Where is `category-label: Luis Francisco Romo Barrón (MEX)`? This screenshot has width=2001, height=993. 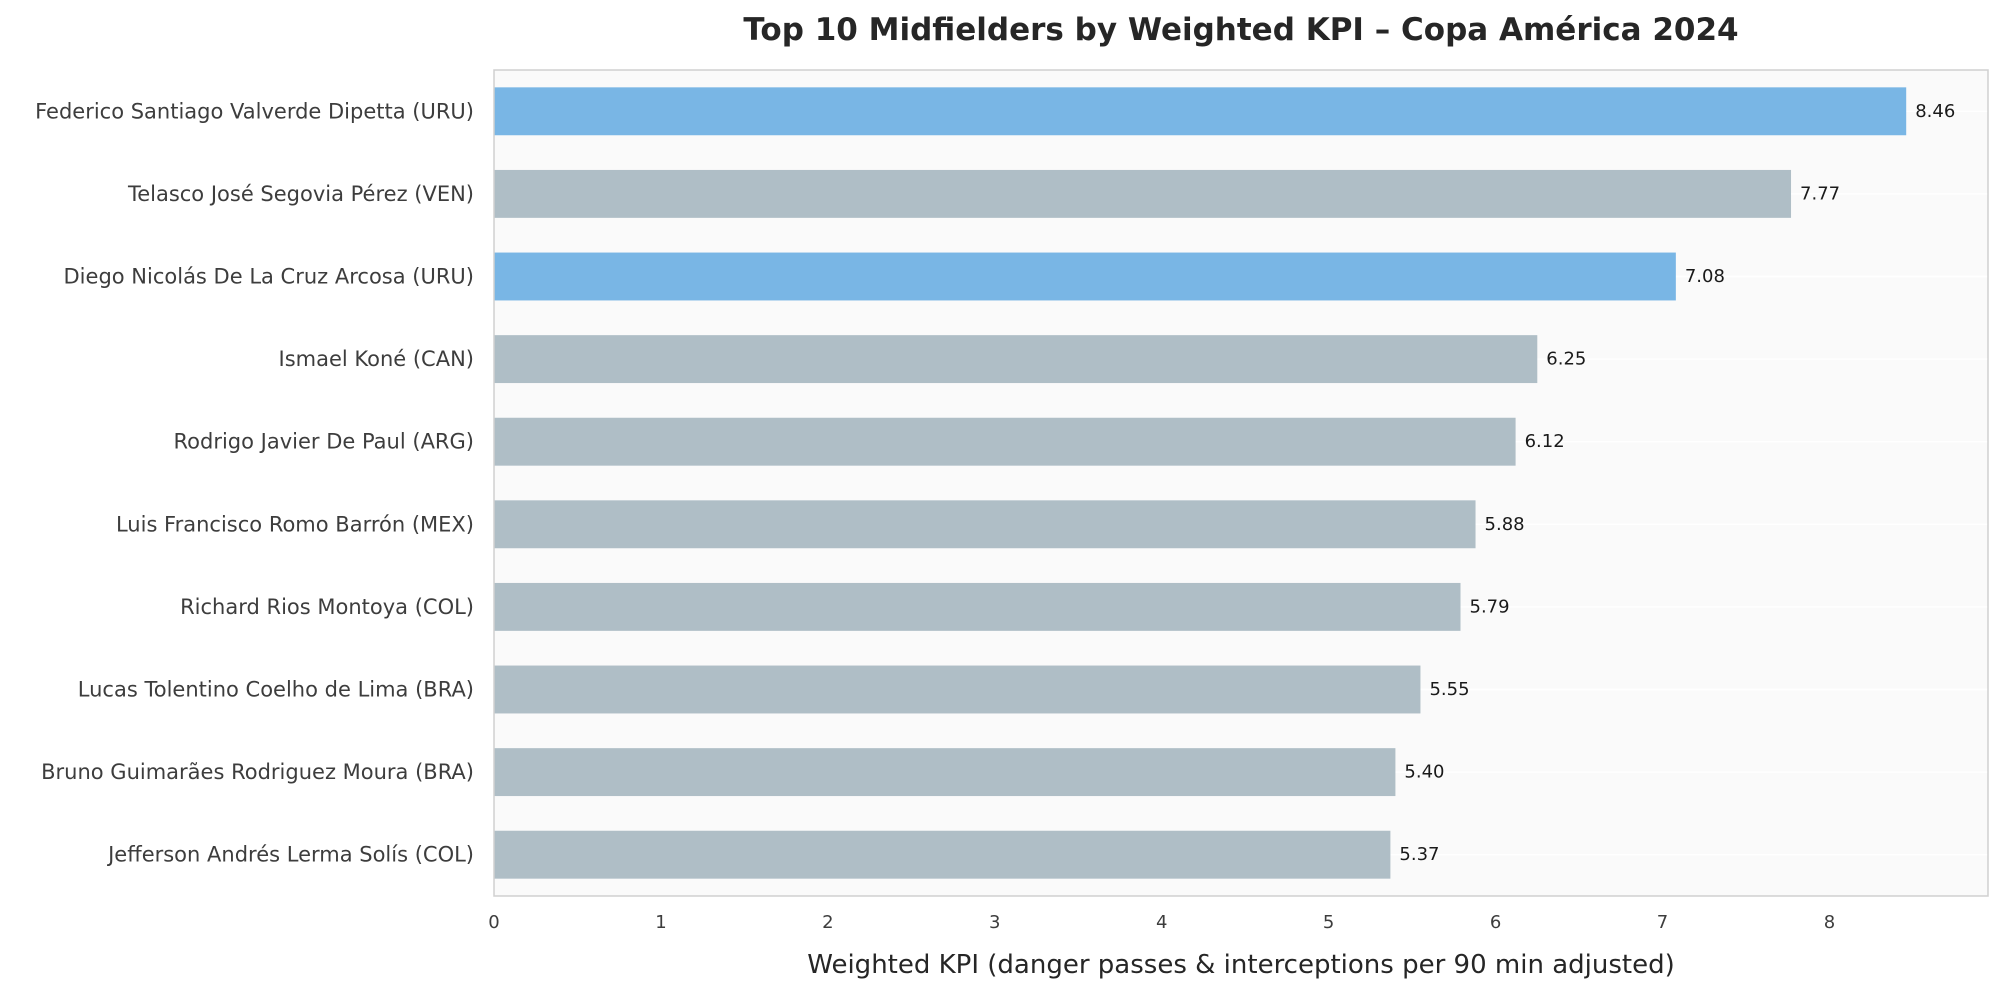
category-label: Luis Francisco Romo Barrón (MEX) is located at coordinates (295, 524).